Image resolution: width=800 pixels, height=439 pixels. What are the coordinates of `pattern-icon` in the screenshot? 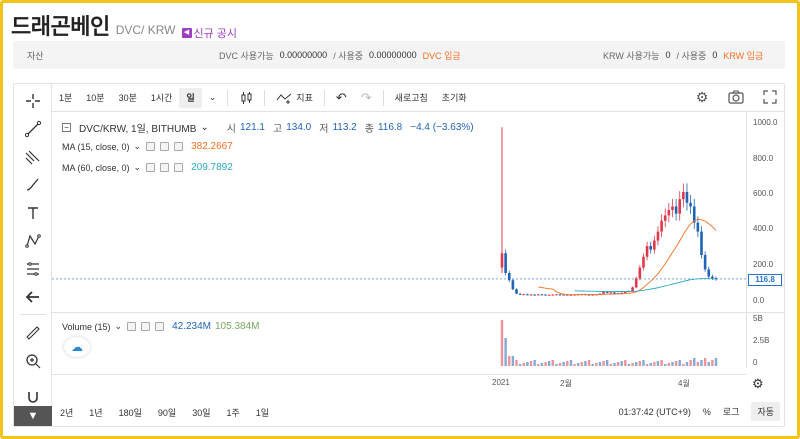 It's located at (33, 241).